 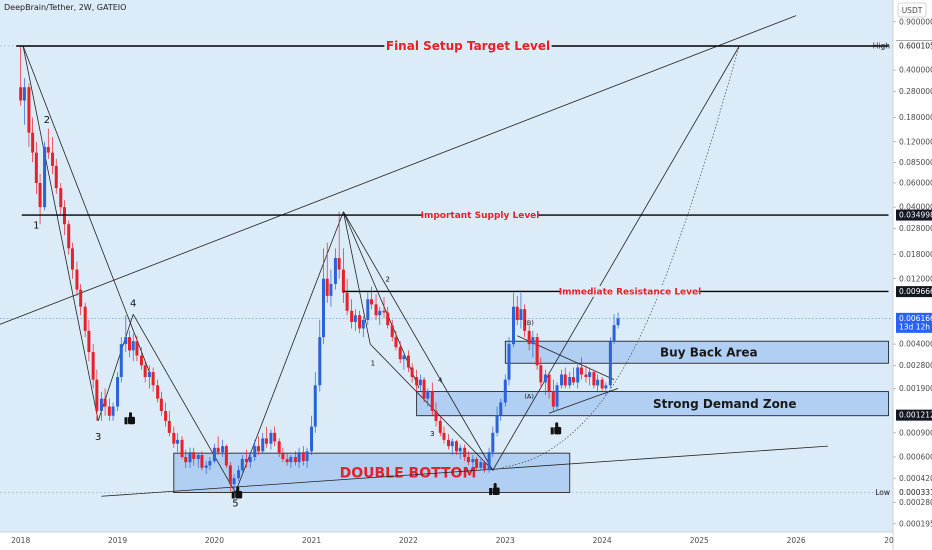 What do you see at coordinates (699, 540) in the screenshot?
I see `x-tick-label-7: 2025` at bounding box center [699, 540].